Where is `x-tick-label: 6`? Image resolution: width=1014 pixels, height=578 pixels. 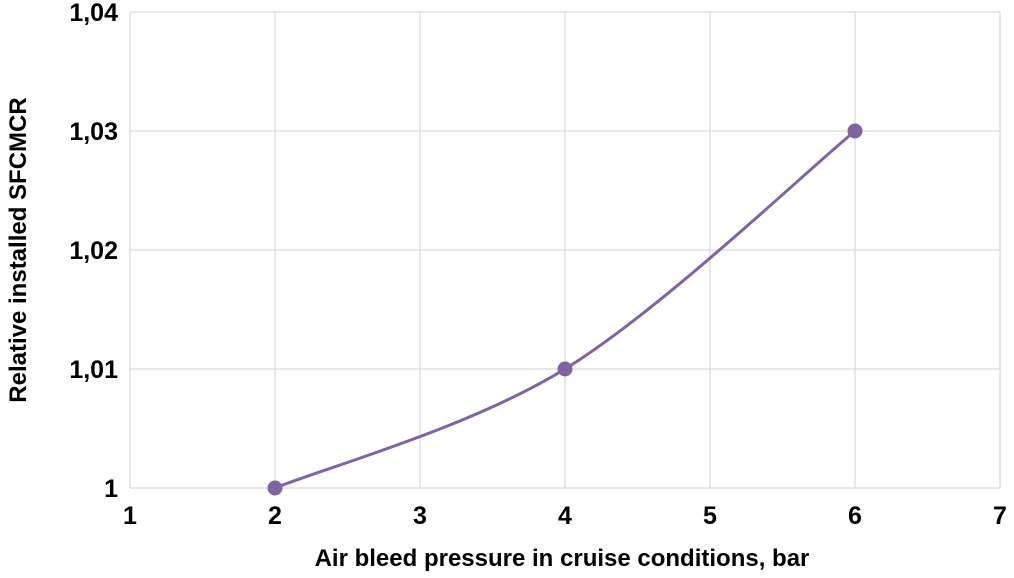 x-tick-label: 6 is located at coordinates (855, 516).